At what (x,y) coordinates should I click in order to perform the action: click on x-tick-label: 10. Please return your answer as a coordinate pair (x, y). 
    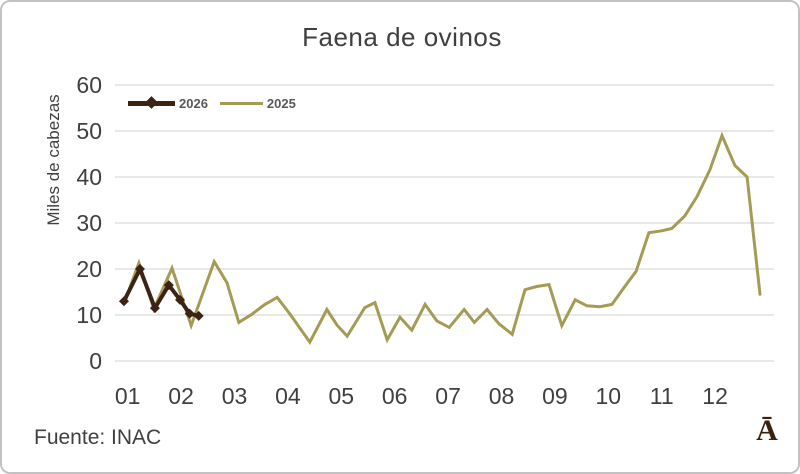
    Looking at the image, I should click on (608, 396).